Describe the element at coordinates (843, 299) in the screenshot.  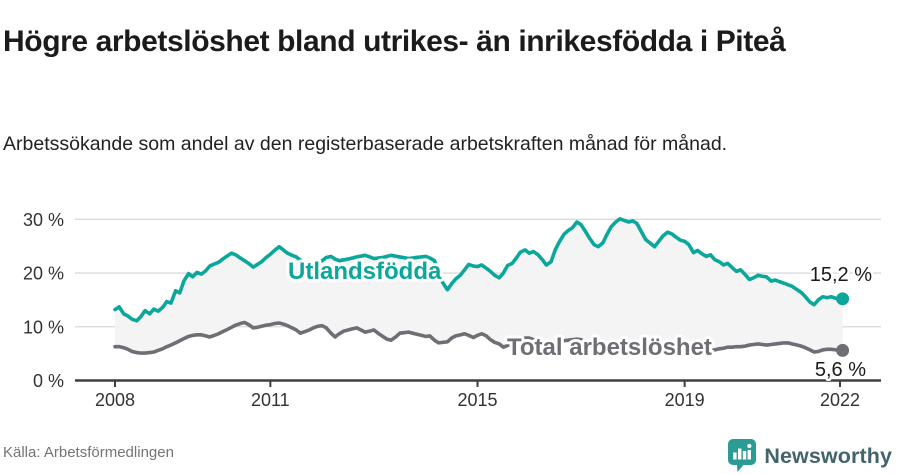
I see `series-end-dot-utlandsfodda` at that location.